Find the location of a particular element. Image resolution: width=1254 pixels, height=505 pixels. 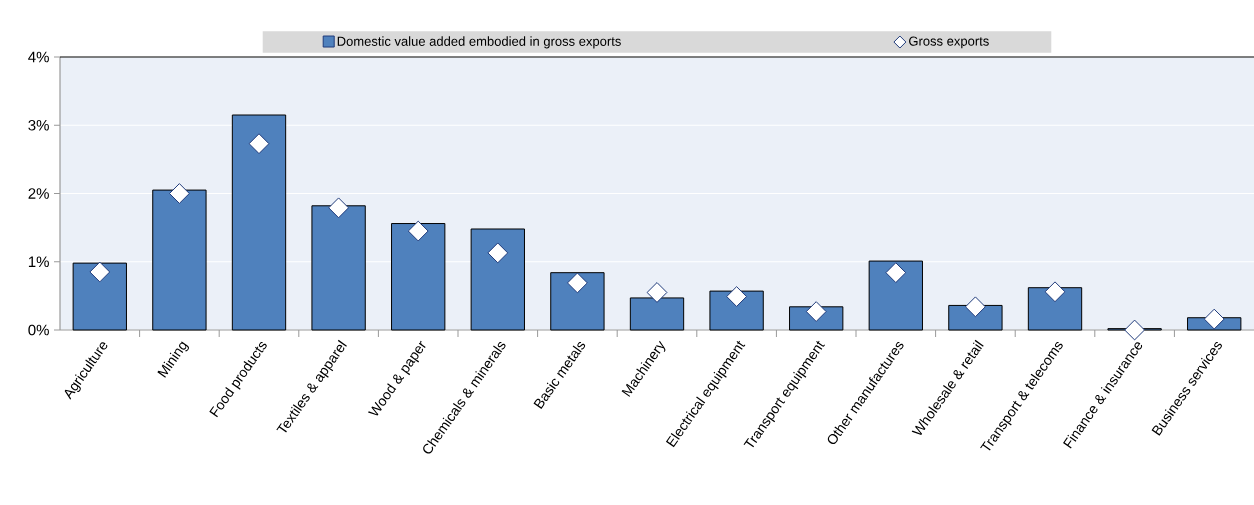

y-tick-label: 2% is located at coordinates (38, 193).